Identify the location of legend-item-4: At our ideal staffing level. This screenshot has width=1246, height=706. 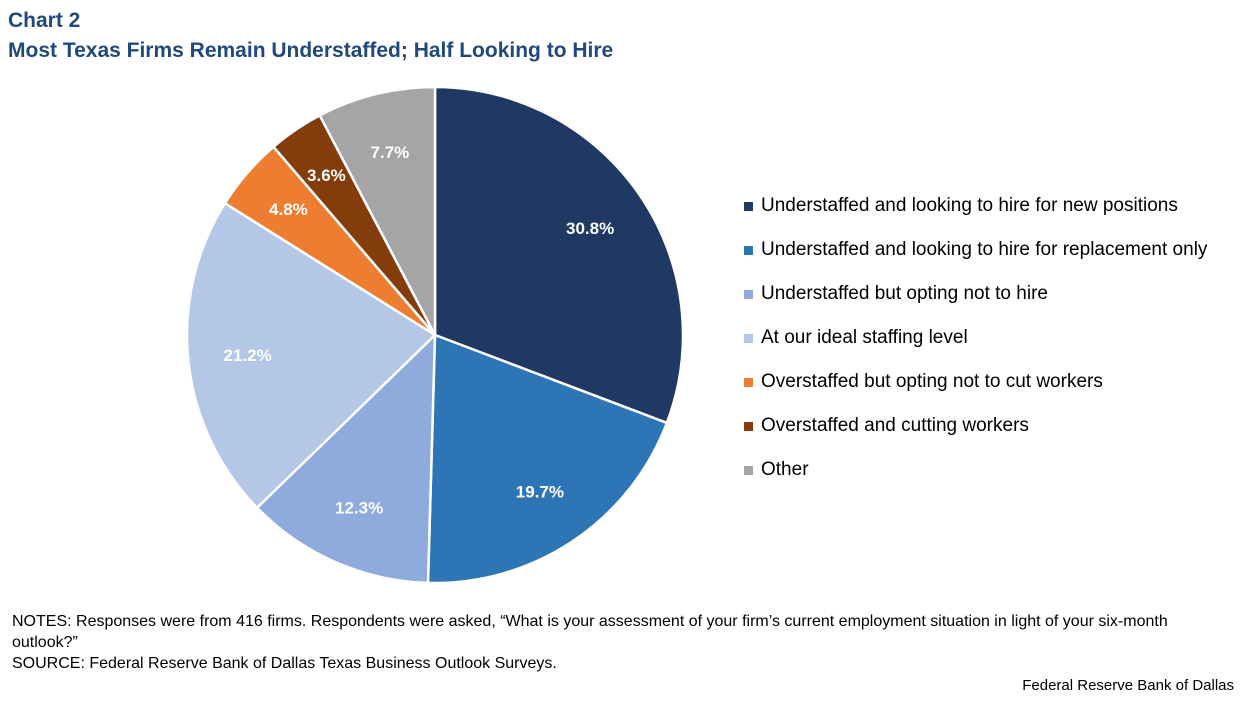
(975, 338).